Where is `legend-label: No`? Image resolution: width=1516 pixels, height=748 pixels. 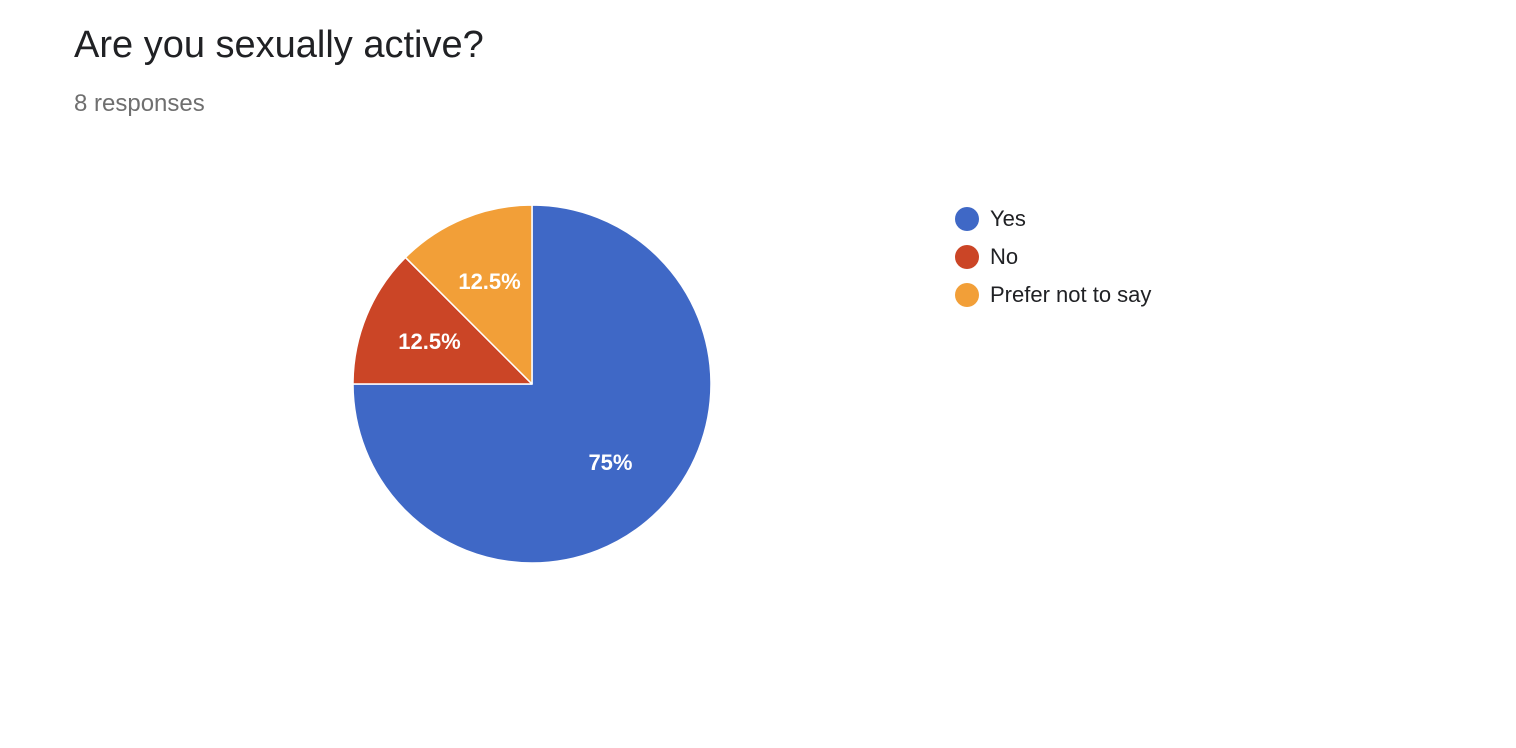
legend-label: No is located at coordinates (1004, 256).